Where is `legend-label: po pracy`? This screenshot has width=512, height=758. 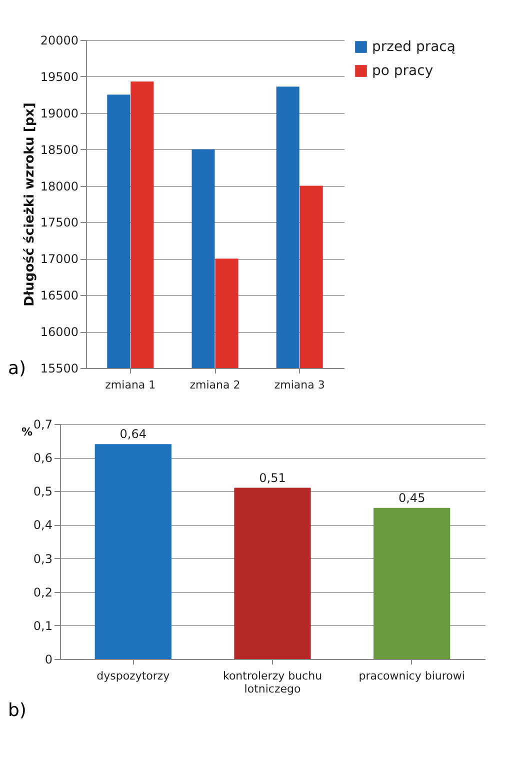
legend-label: po pracy is located at coordinates (403, 71).